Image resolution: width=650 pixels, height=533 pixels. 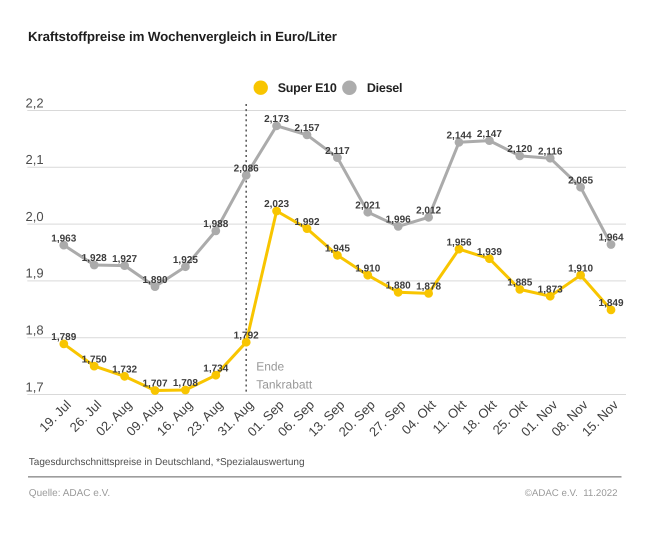 What do you see at coordinates (428, 287) in the screenshot?
I see `svg-text: 1,878` at bounding box center [428, 287].